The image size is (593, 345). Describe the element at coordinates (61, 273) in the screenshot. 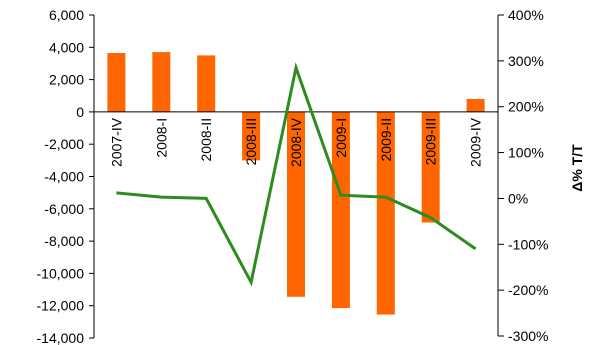

I see `left-tick-label: -10,000` at that location.